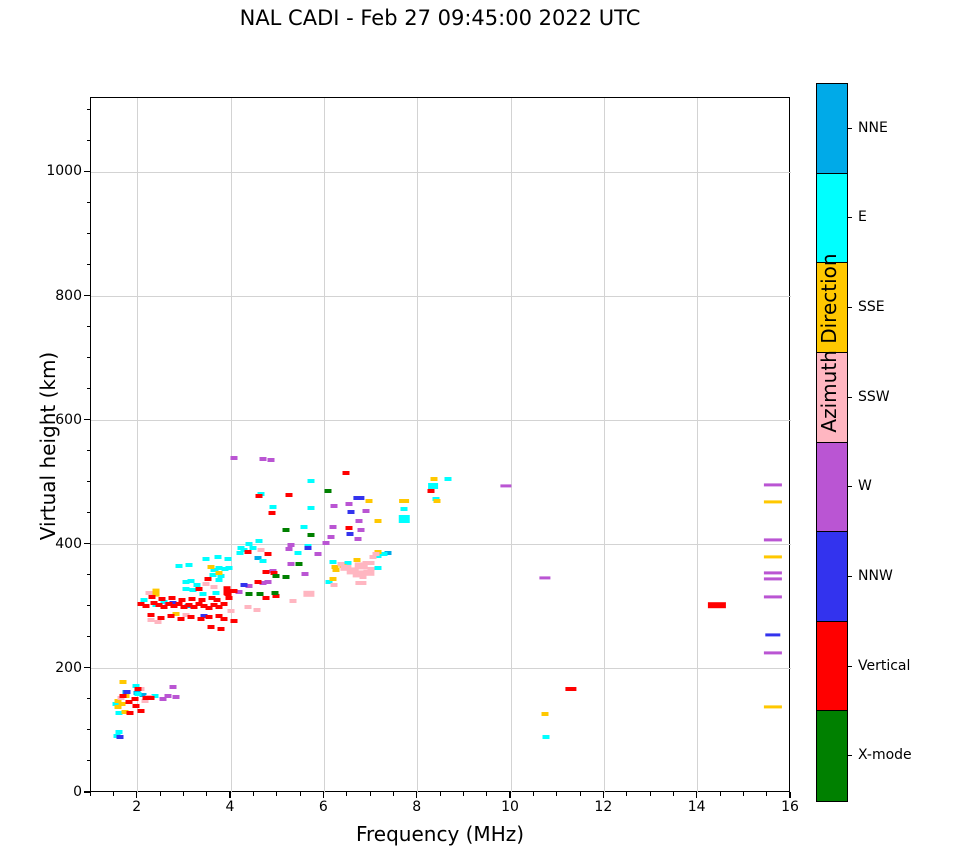 The width and height of the screenshot is (958, 857). What do you see at coordinates (510, 807) in the screenshot?
I see `x-tick-label: 10` at bounding box center [510, 807].